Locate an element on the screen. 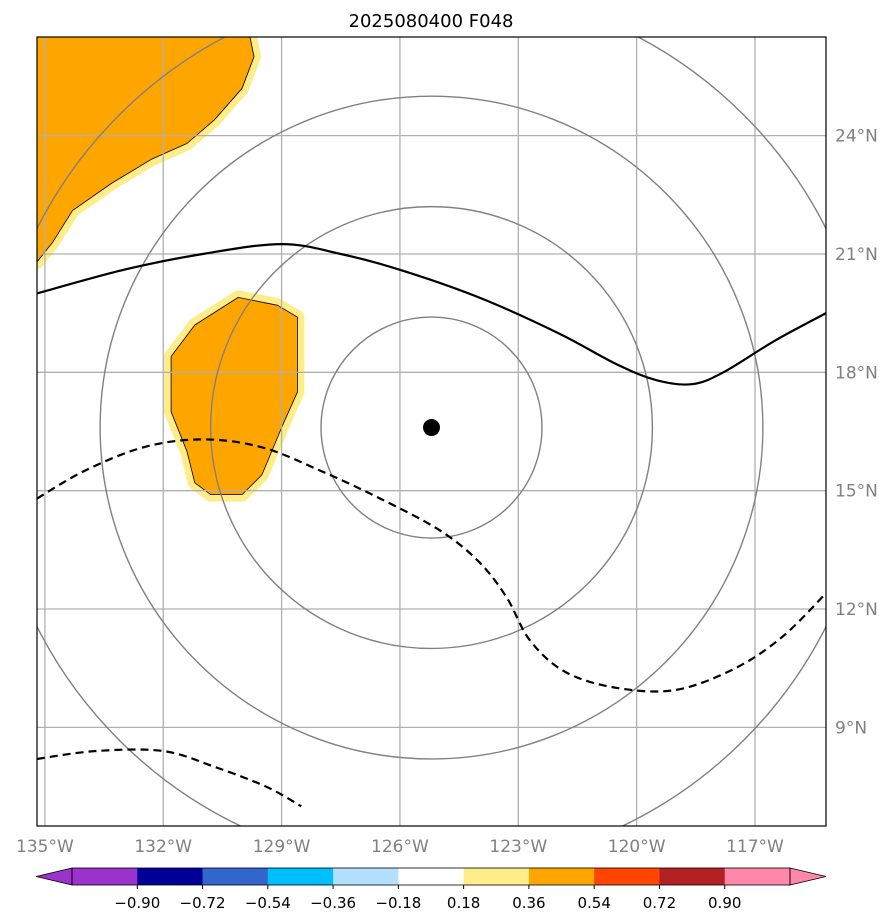  colorbar-tick-label-2: −0.54 is located at coordinates (268, 903).